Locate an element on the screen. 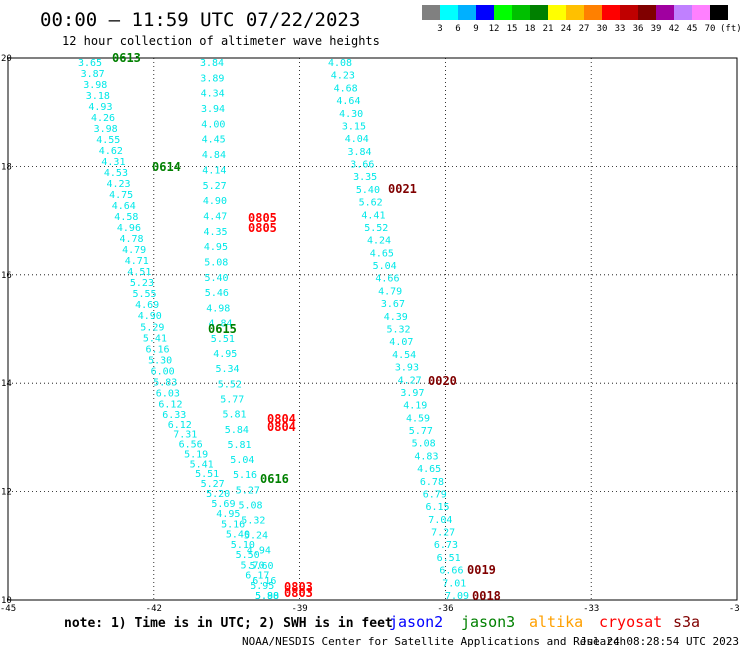 The height and width of the screenshot is (655, 740). longitude-tick: -42 is located at coordinates (154, 609).